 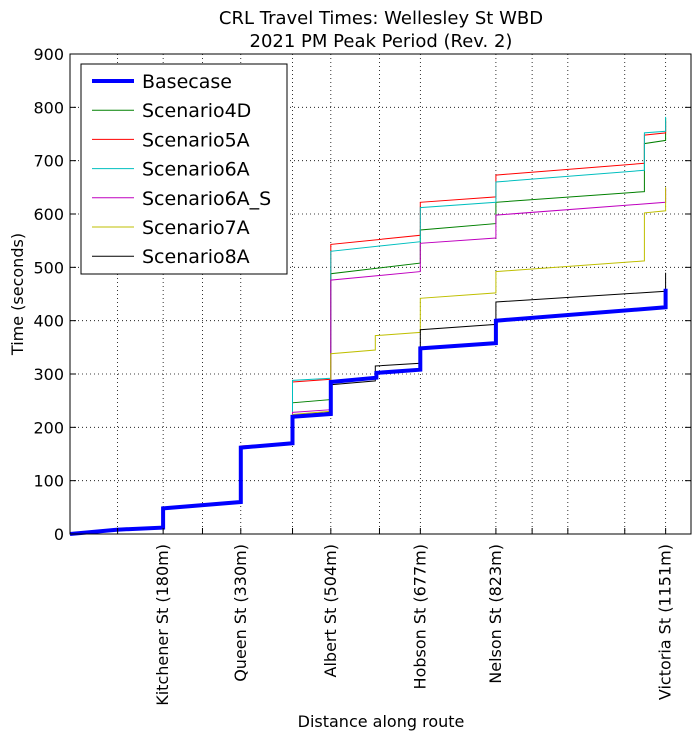 I want to click on y-tick-label: 200, so click(x=48, y=427).